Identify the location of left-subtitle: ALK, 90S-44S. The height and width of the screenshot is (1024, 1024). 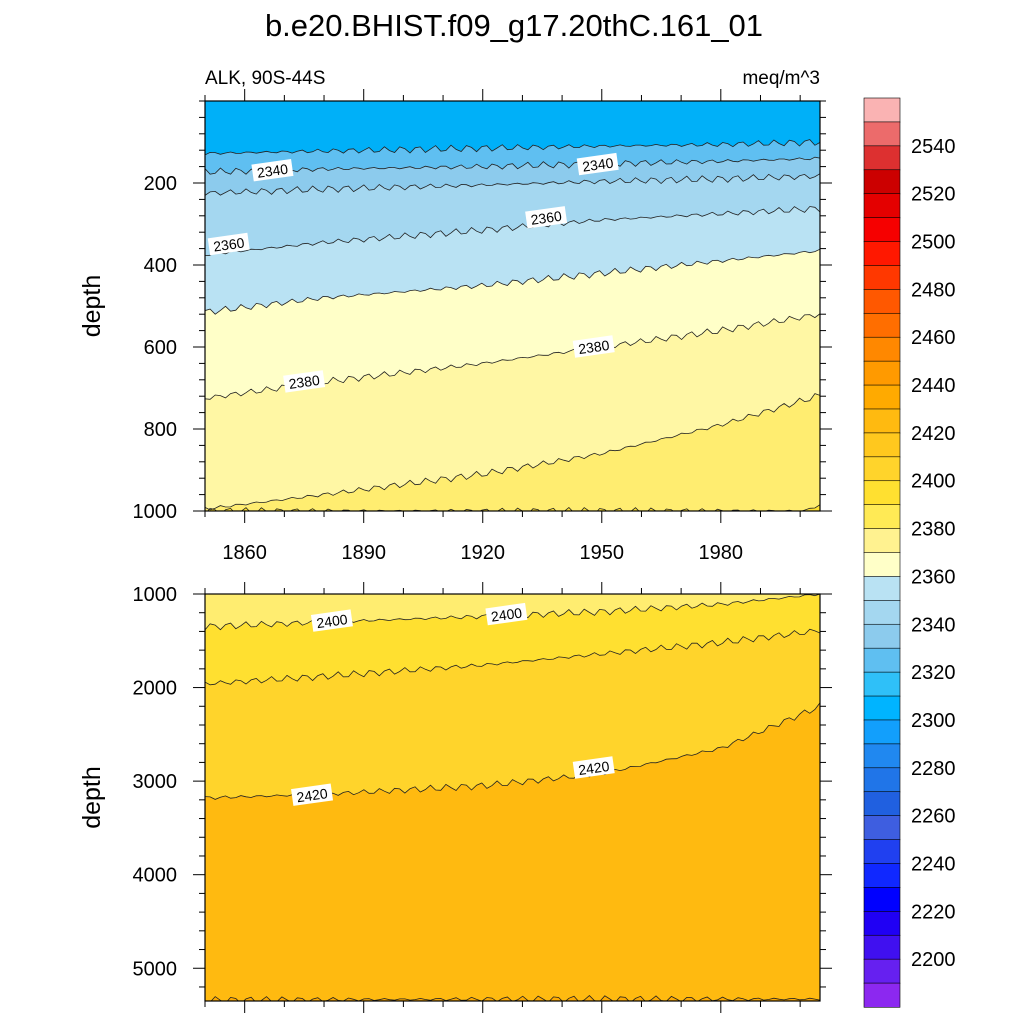
(265, 78).